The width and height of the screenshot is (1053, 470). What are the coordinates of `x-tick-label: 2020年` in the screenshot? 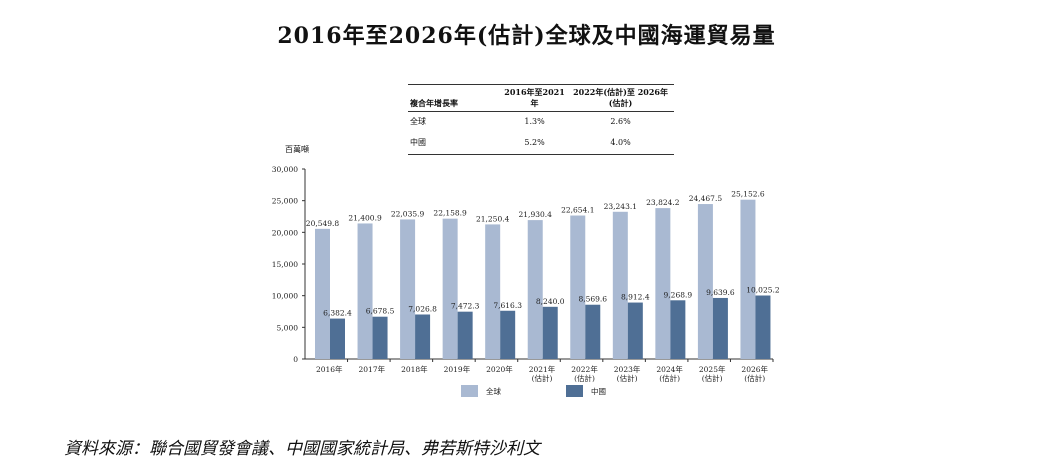 It's located at (499, 369).